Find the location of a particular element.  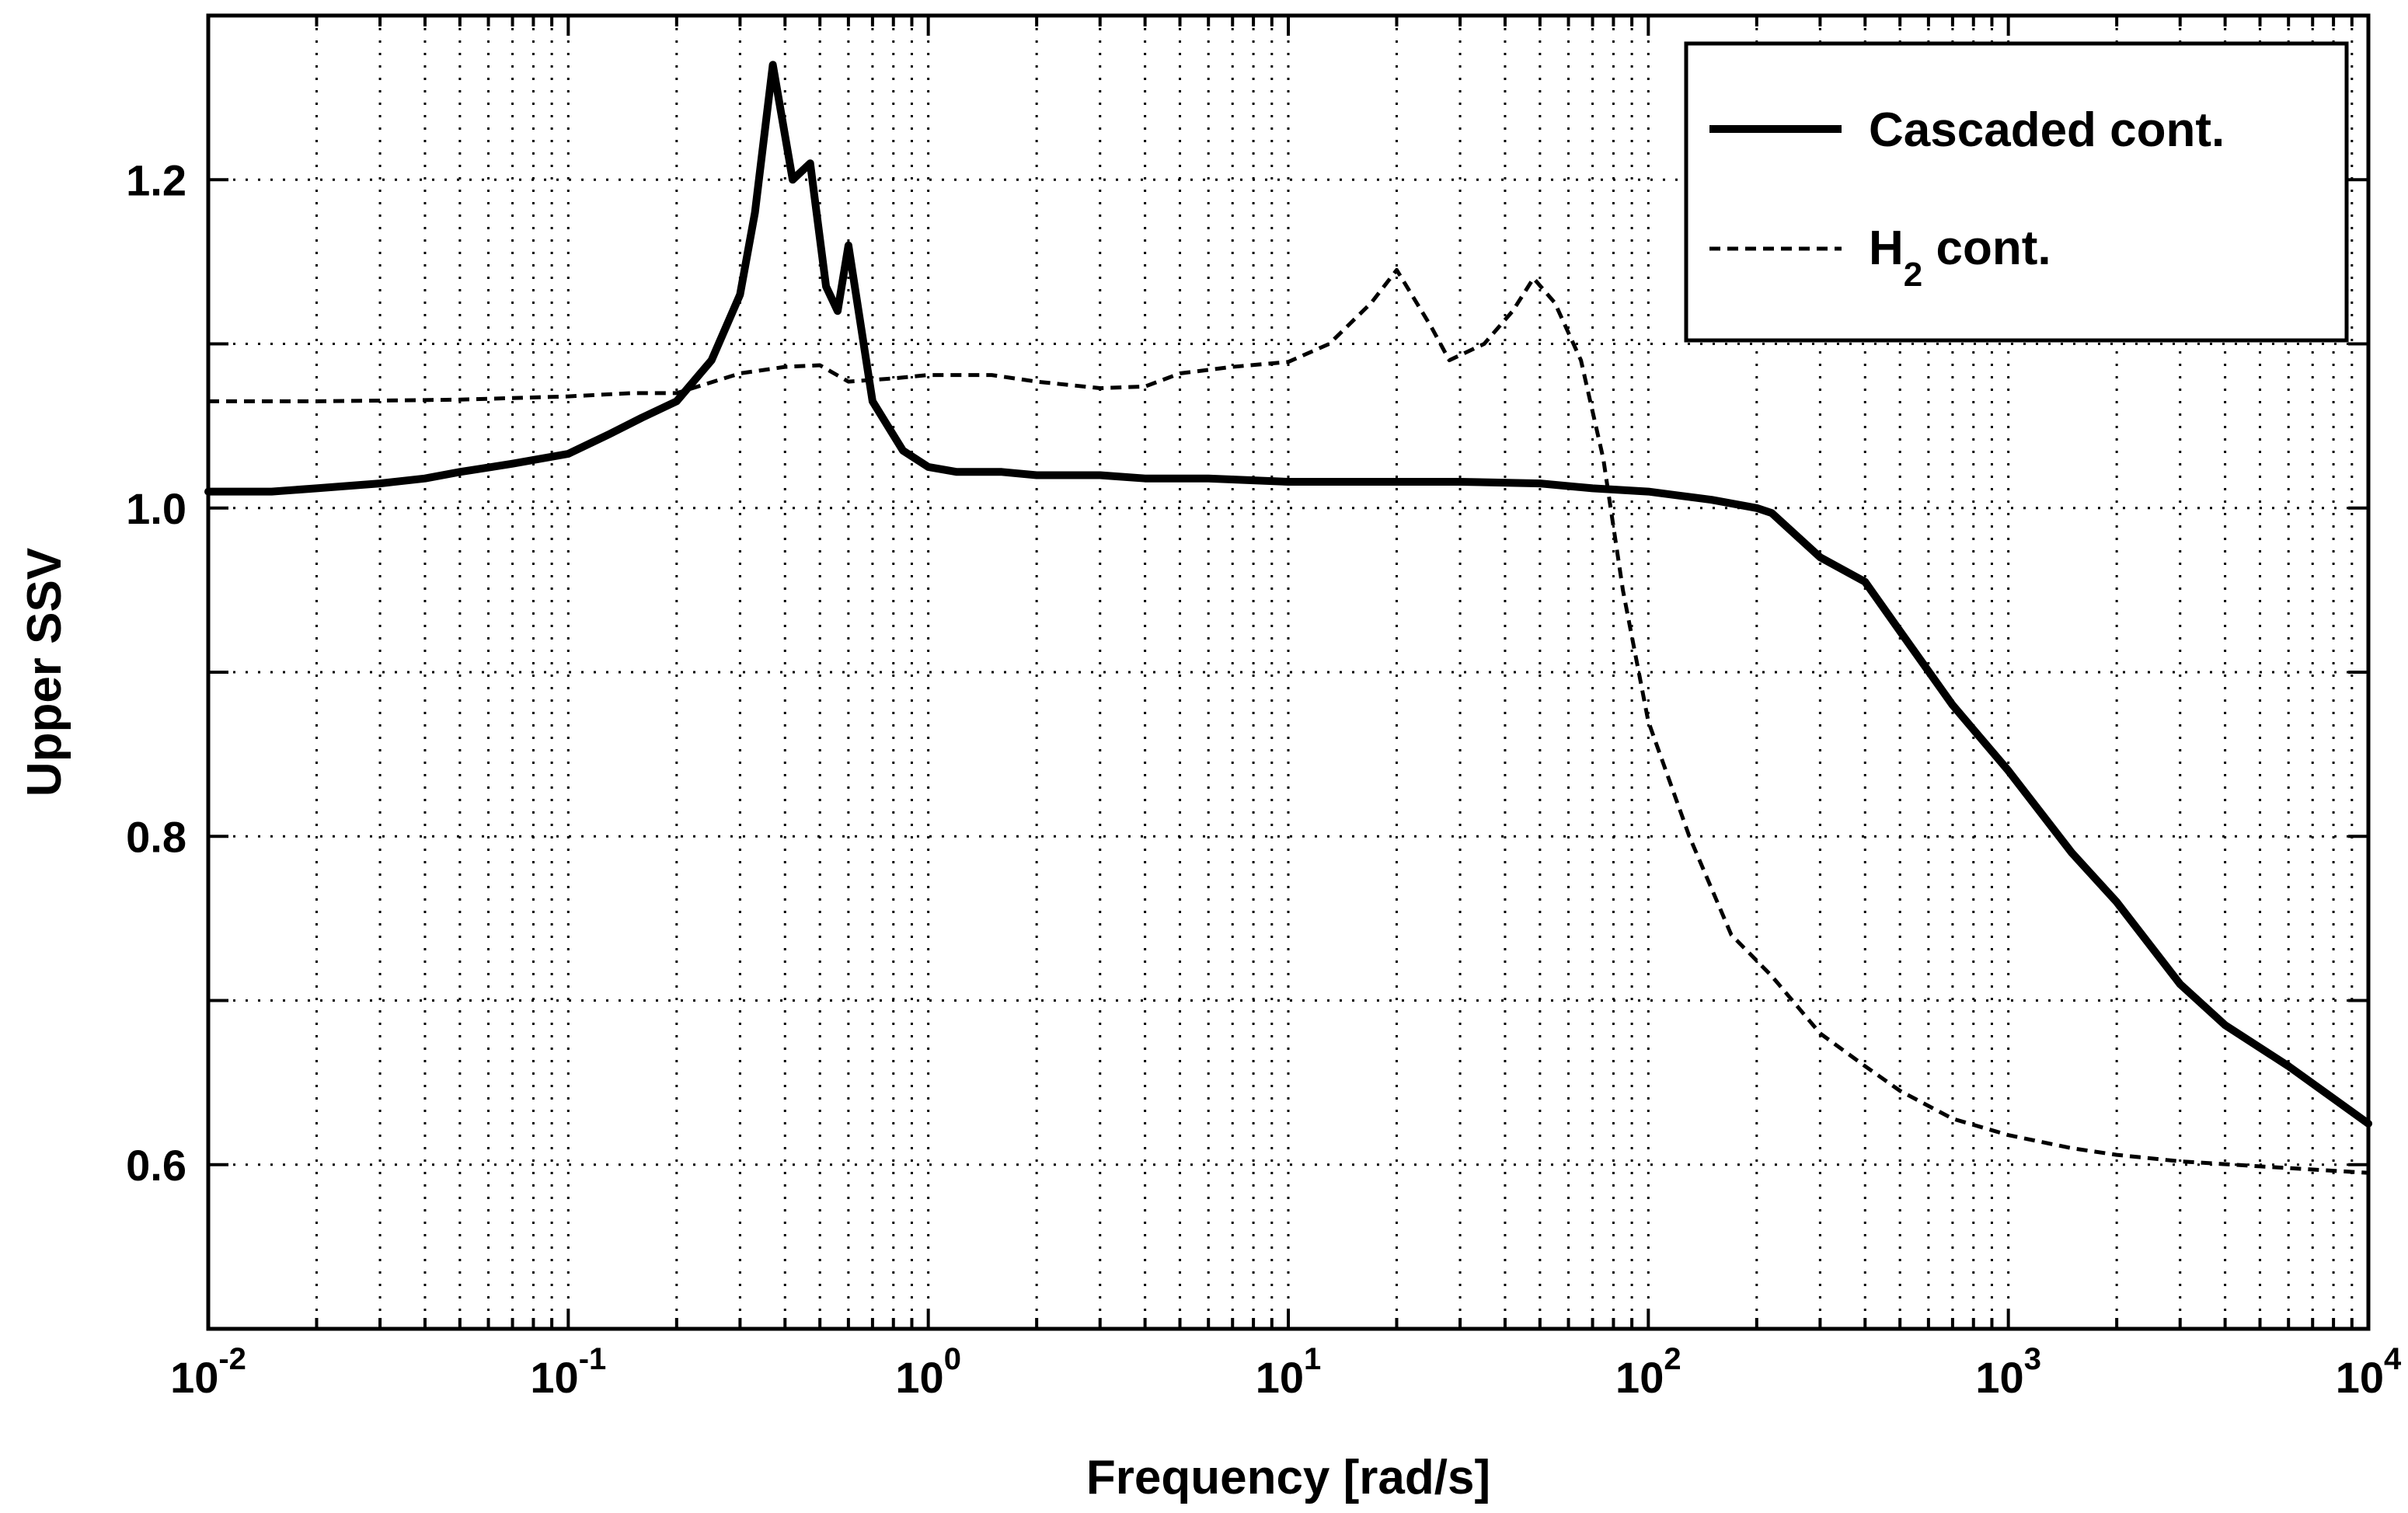

x-tick-label: 10³ is located at coordinates (2008, 1372).